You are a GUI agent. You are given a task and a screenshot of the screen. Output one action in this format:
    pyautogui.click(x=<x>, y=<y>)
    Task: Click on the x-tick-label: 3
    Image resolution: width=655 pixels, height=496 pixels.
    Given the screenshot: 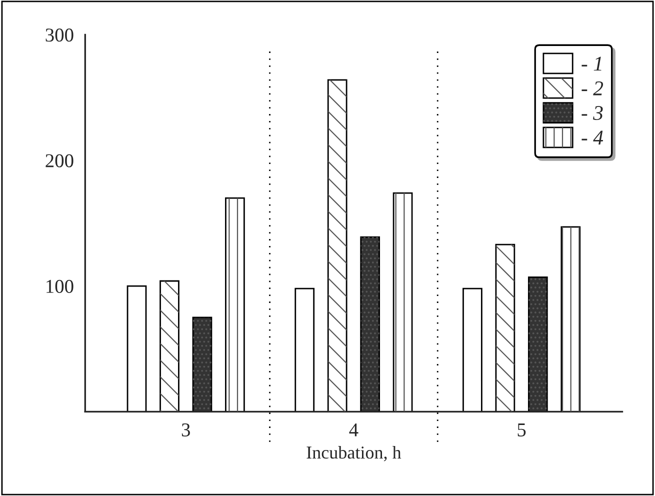 What is the action you would take?
    pyautogui.click(x=186, y=429)
    